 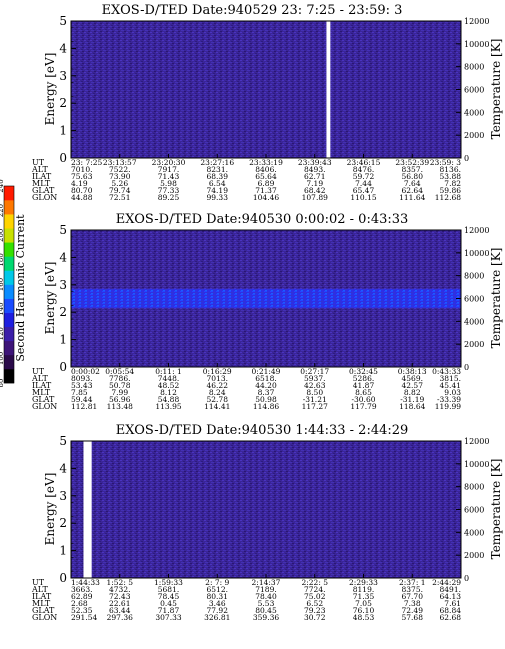 I want to click on ephemeris-cell: 112.81, so click(x=84, y=406).